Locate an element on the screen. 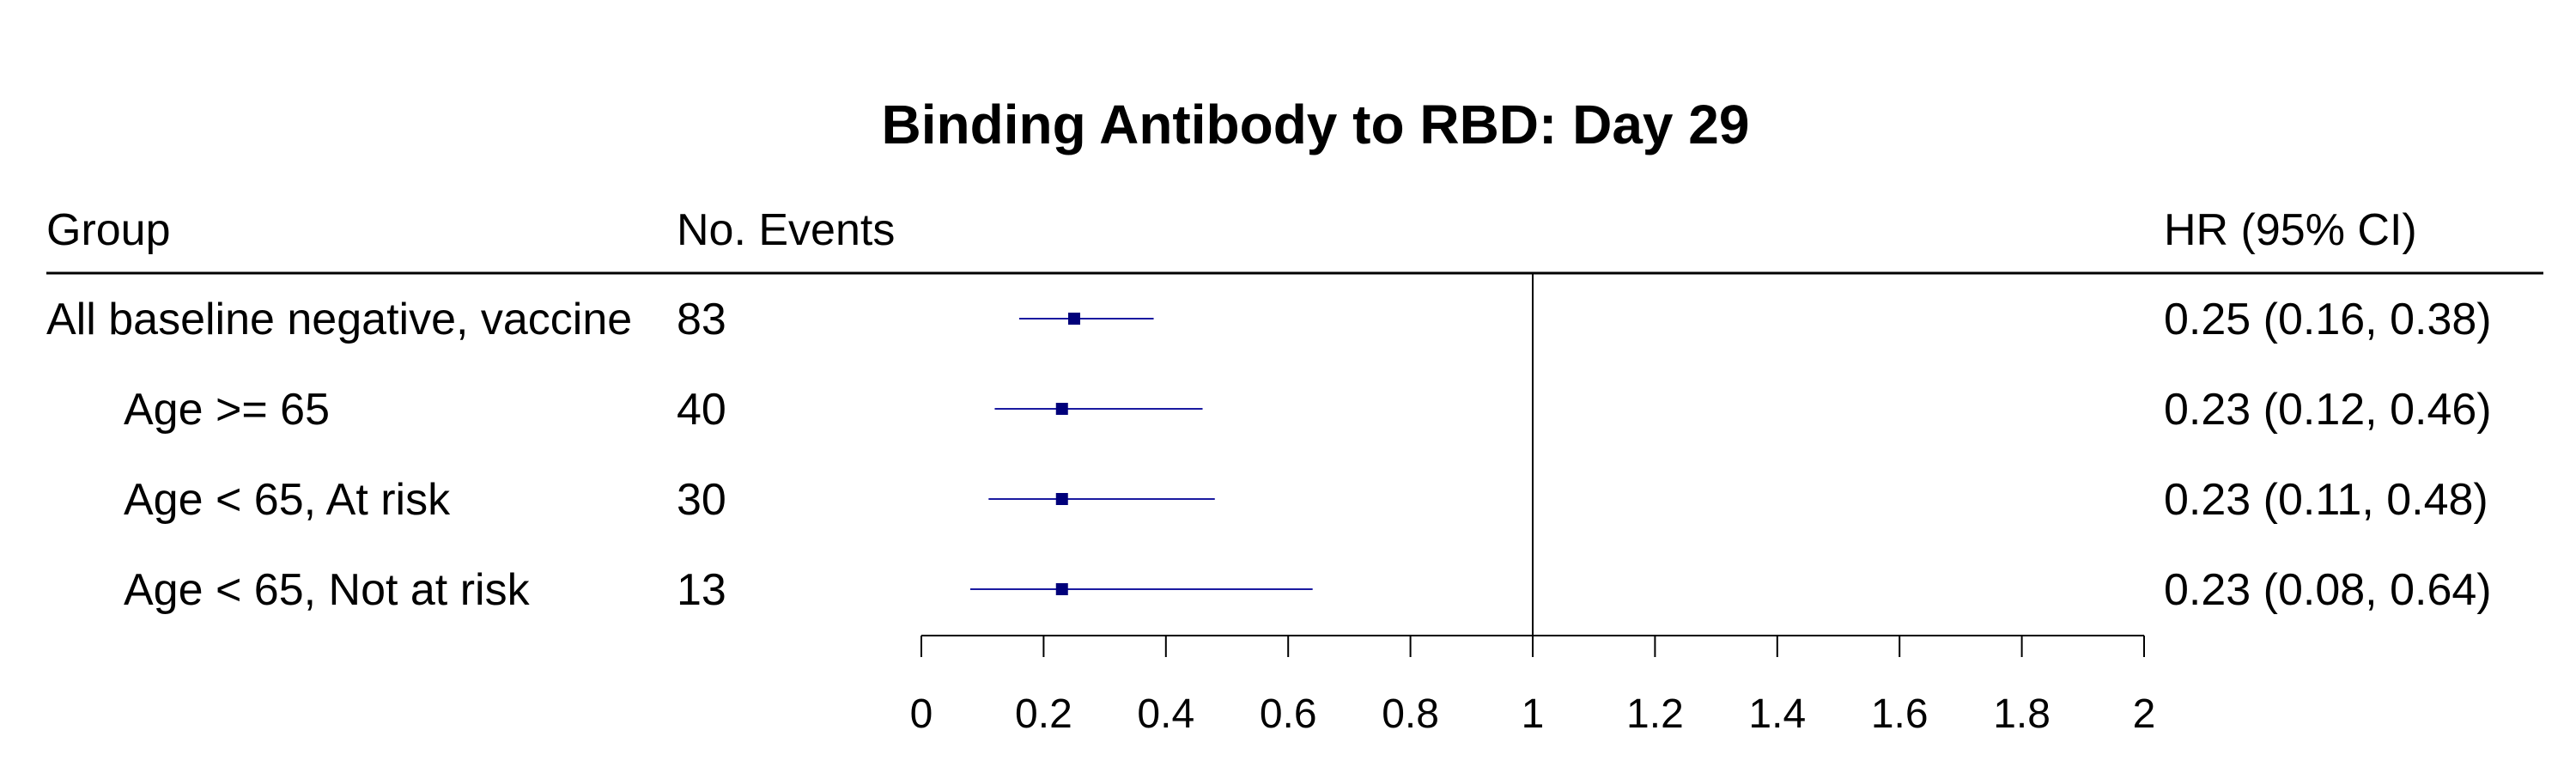 The image size is (2576, 773). ci-marks is located at coordinates (1141, 454).